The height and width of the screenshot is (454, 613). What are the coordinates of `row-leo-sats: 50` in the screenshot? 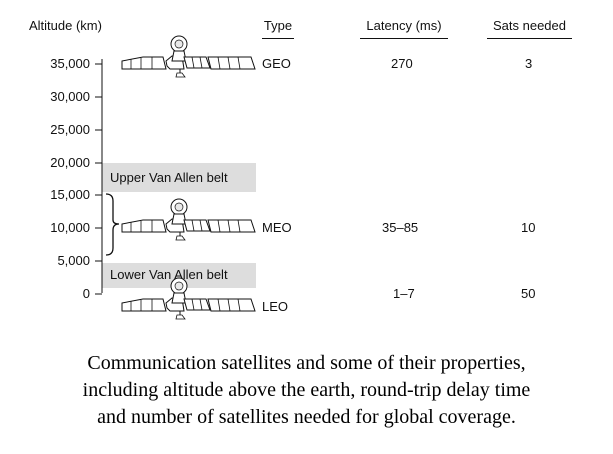 It's located at (528, 293).